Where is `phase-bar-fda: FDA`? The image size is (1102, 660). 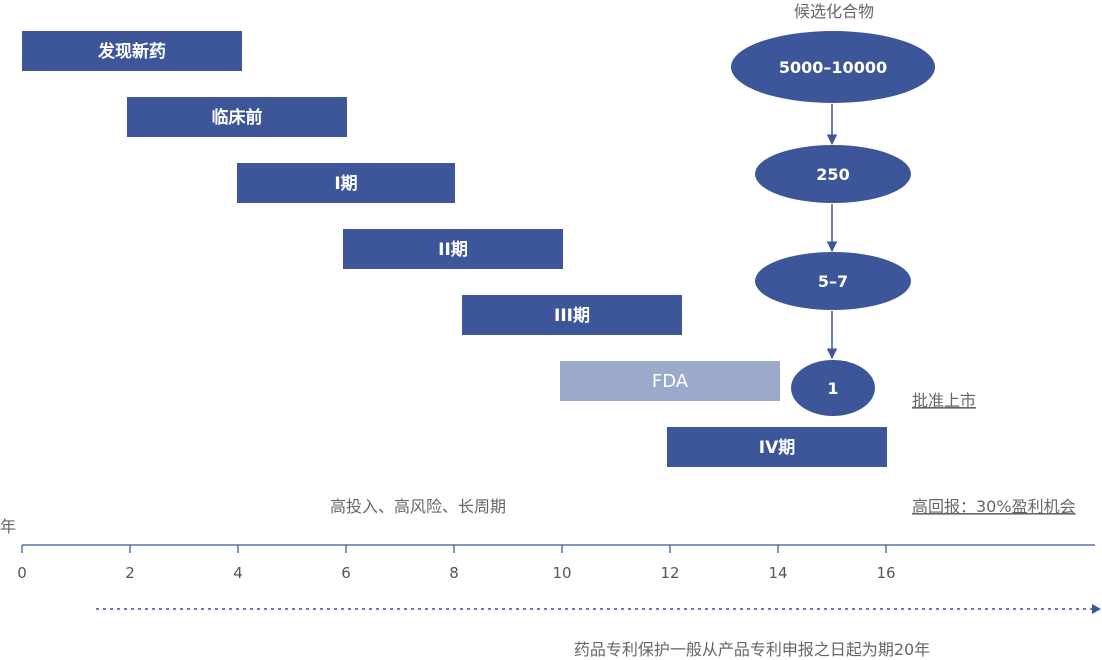
phase-bar-fda: FDA is located at coordinates (670, 381).